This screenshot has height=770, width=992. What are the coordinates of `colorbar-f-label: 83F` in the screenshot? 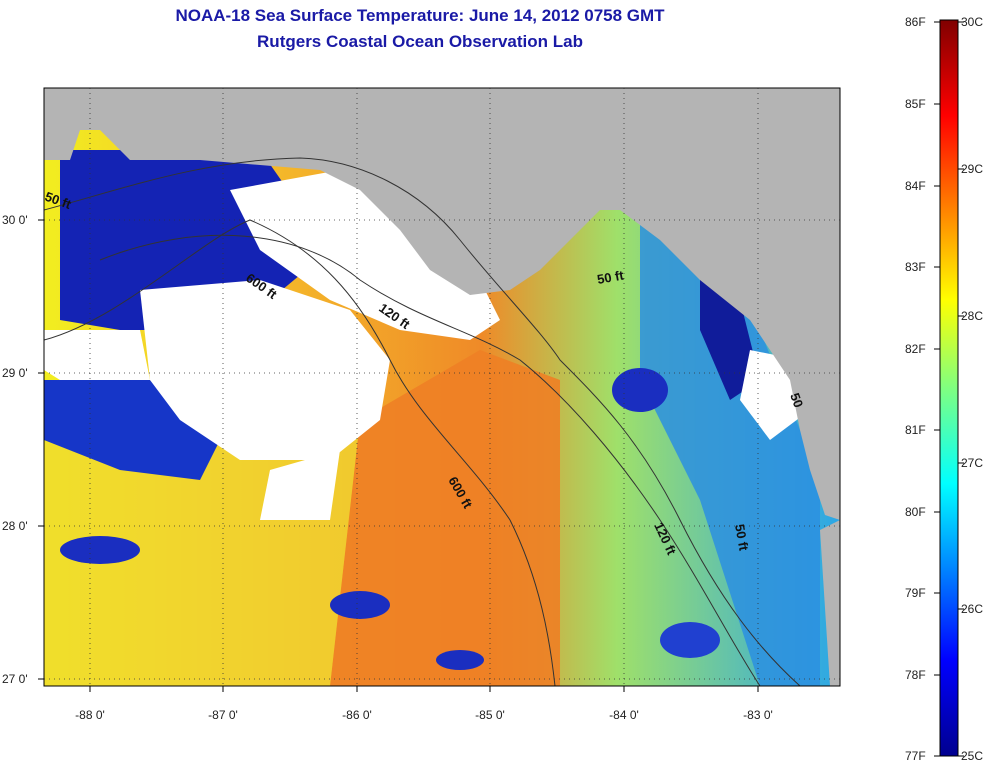 It's located at (915, 267).